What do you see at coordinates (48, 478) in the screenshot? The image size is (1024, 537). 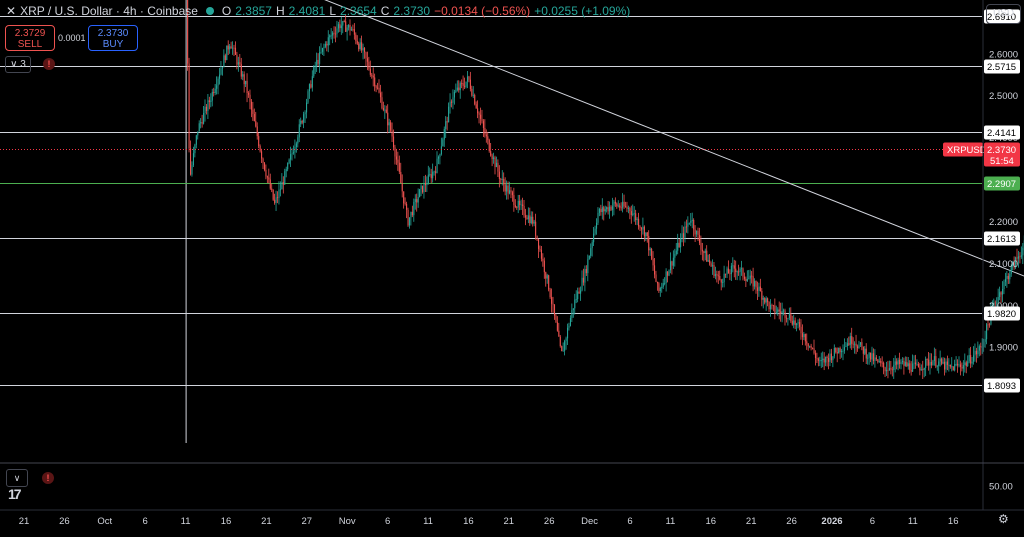 I see `panel-warning-icon: !` at bounding box center [48, 478].